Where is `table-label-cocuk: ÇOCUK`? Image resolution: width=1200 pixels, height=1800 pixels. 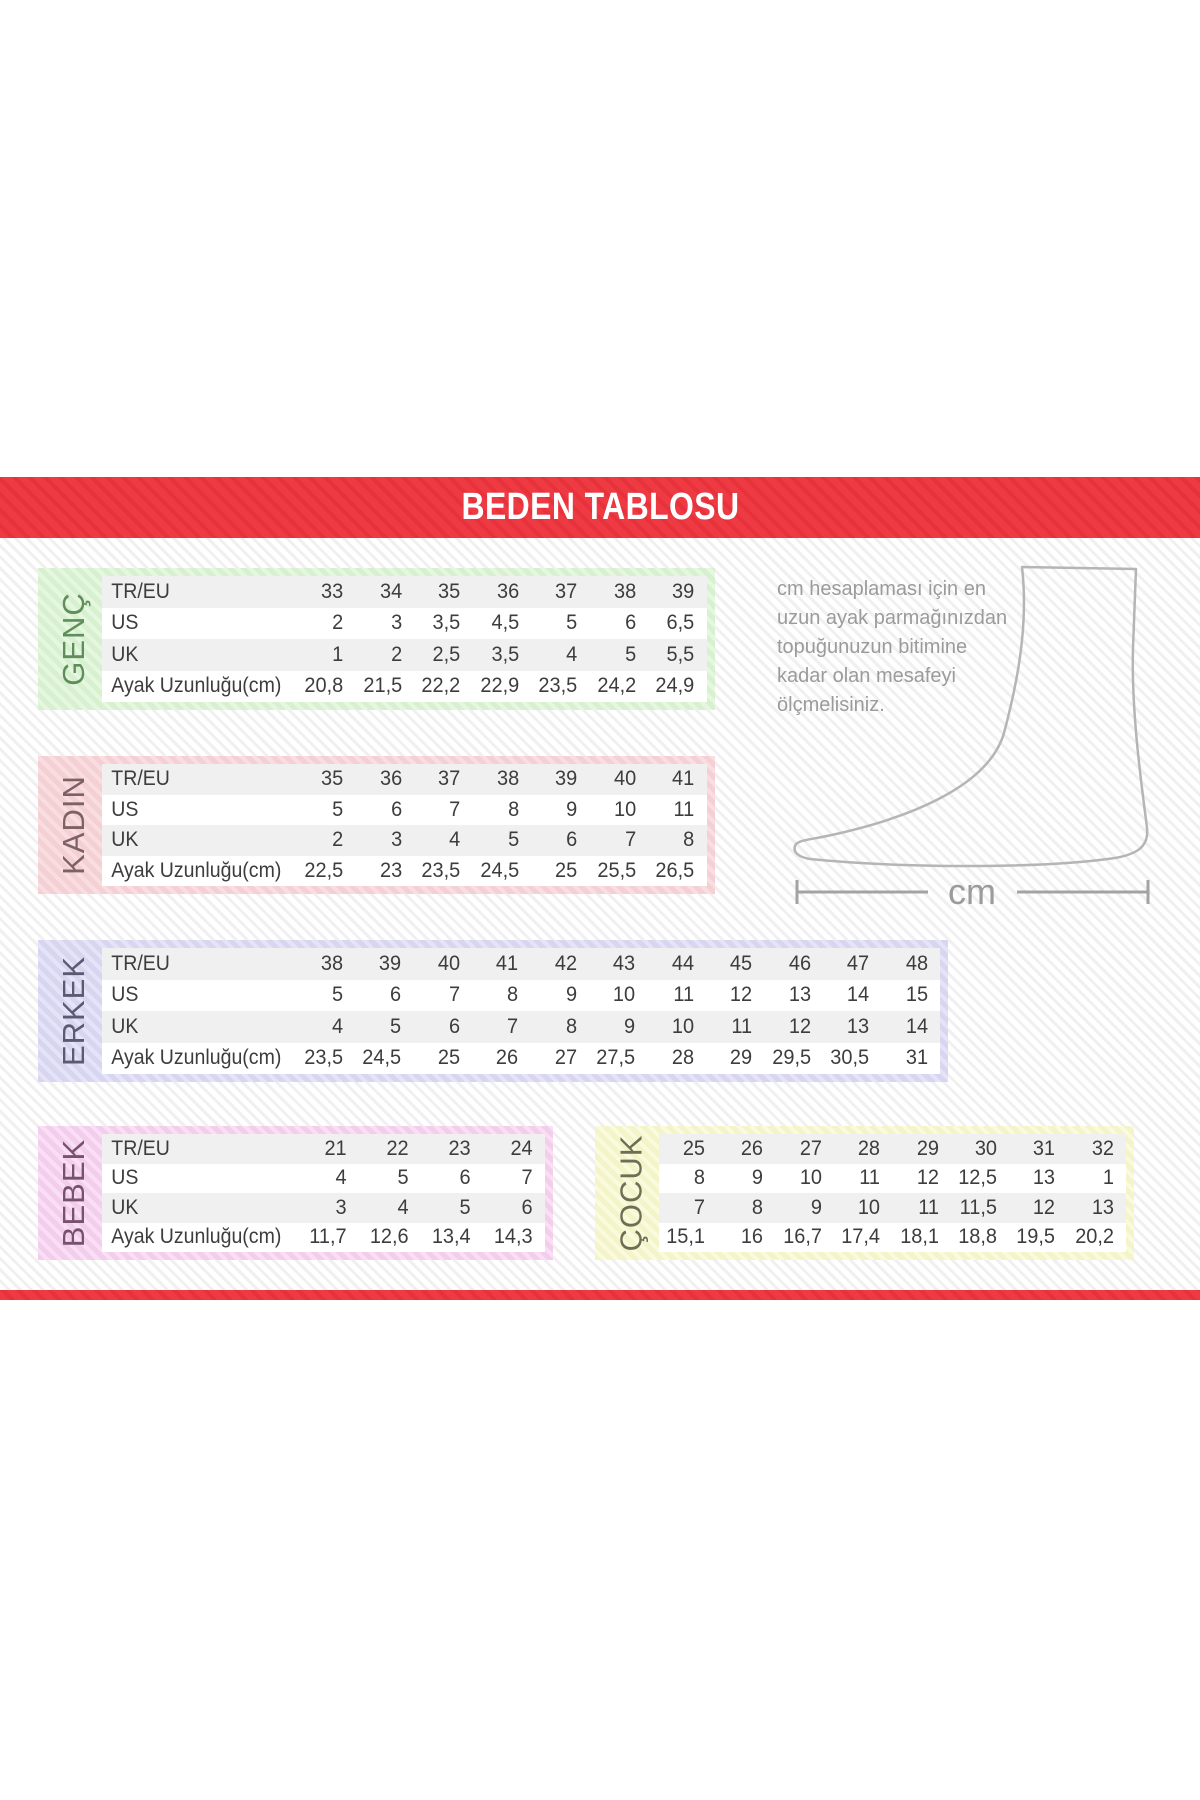 table-label-cocuk: ÇOCUK is located at coordinates (631, 1193).